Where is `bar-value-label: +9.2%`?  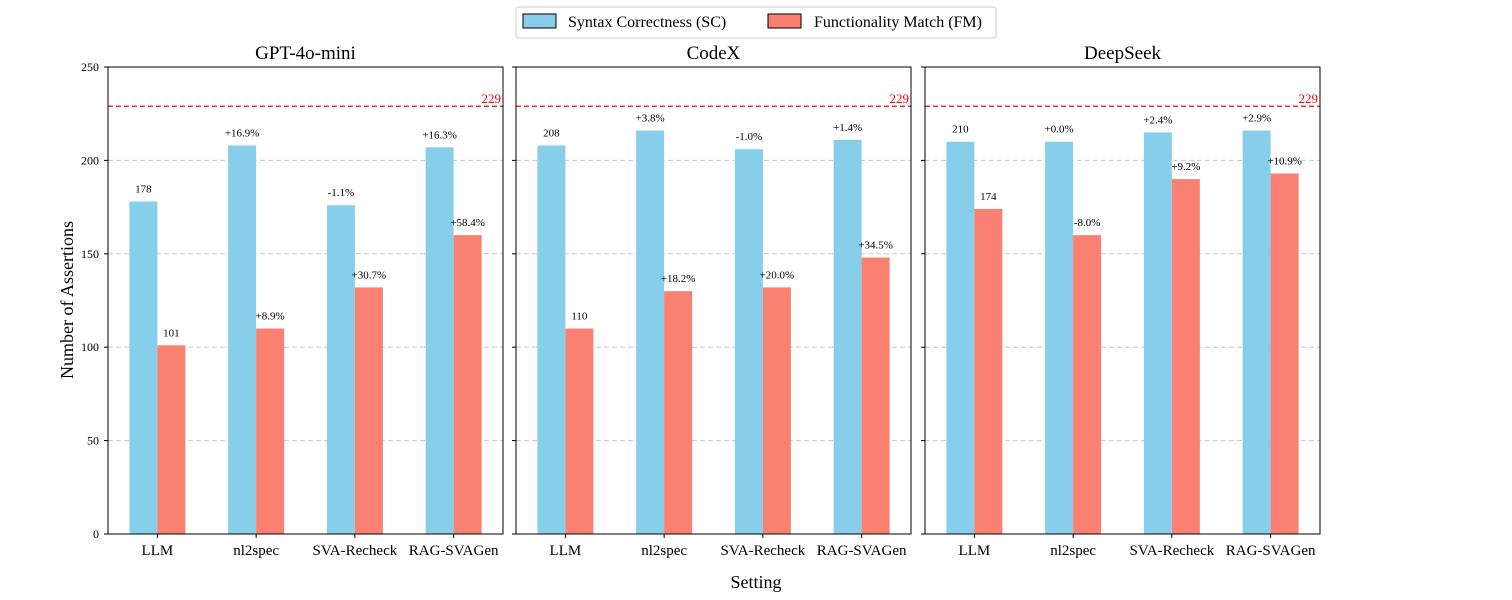 bar-value-label: +9.2% is located at coordinates (1185, 167).